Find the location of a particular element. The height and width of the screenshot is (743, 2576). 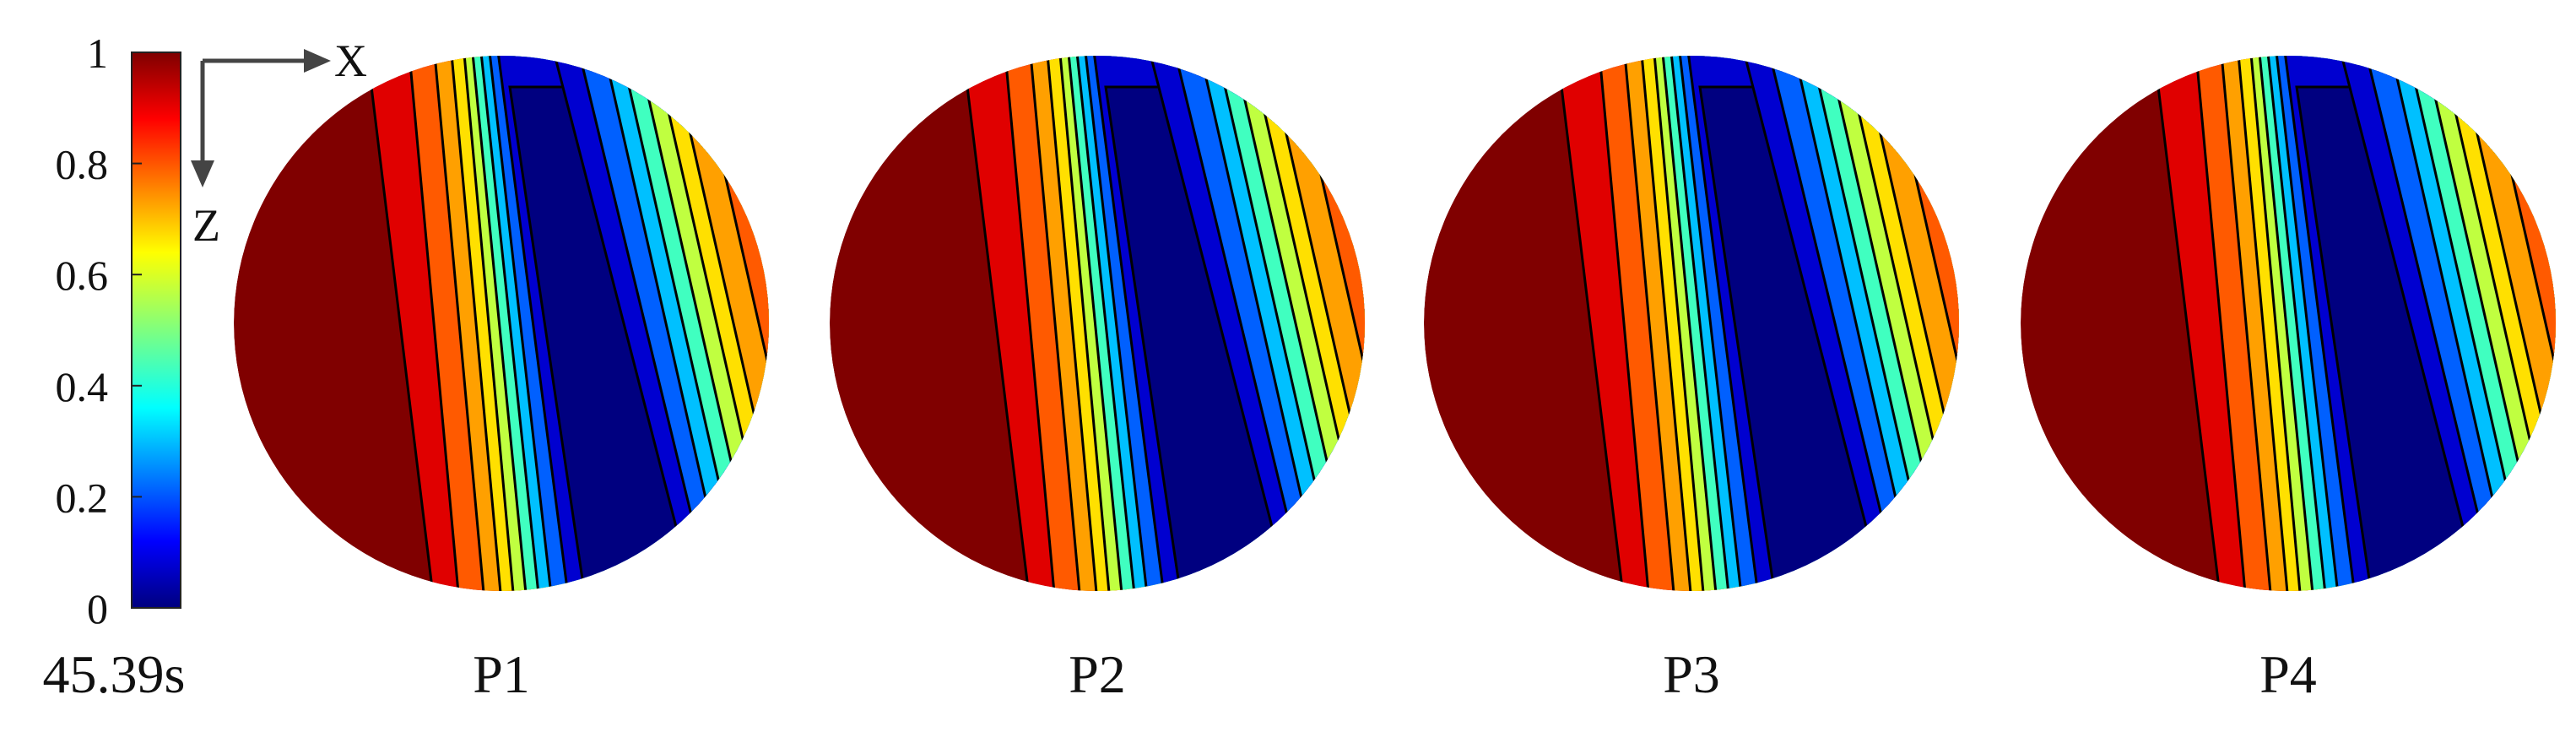

z-axis-label: Z is located at coordinates (206, 225).